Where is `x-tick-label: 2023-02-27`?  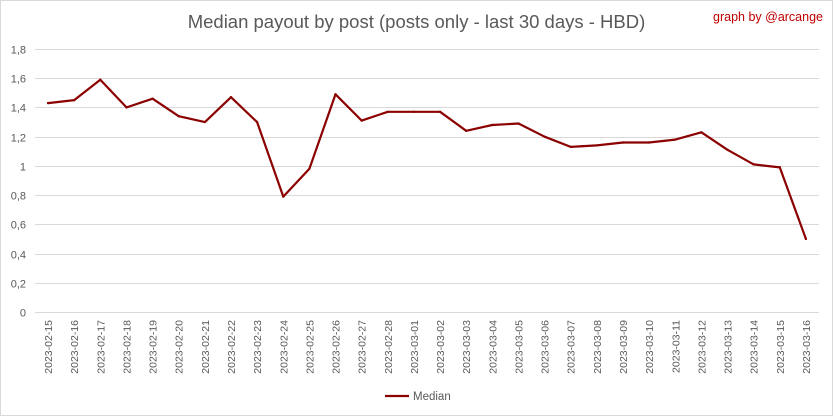 x-tick-label: 2023-02-27 is located at coordinates (363, 347).